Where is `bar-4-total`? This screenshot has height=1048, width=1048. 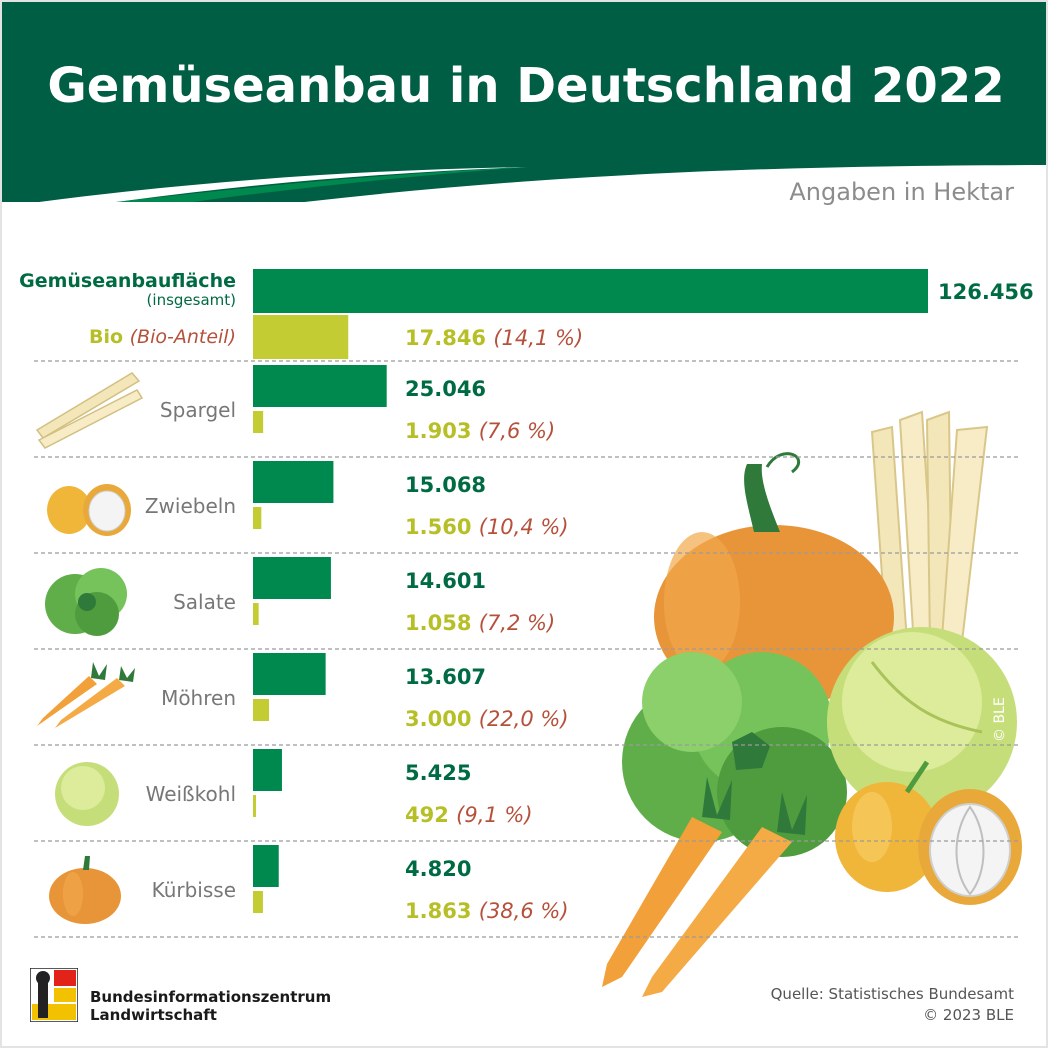
bar-4-total is located at coordinates (267, 770).